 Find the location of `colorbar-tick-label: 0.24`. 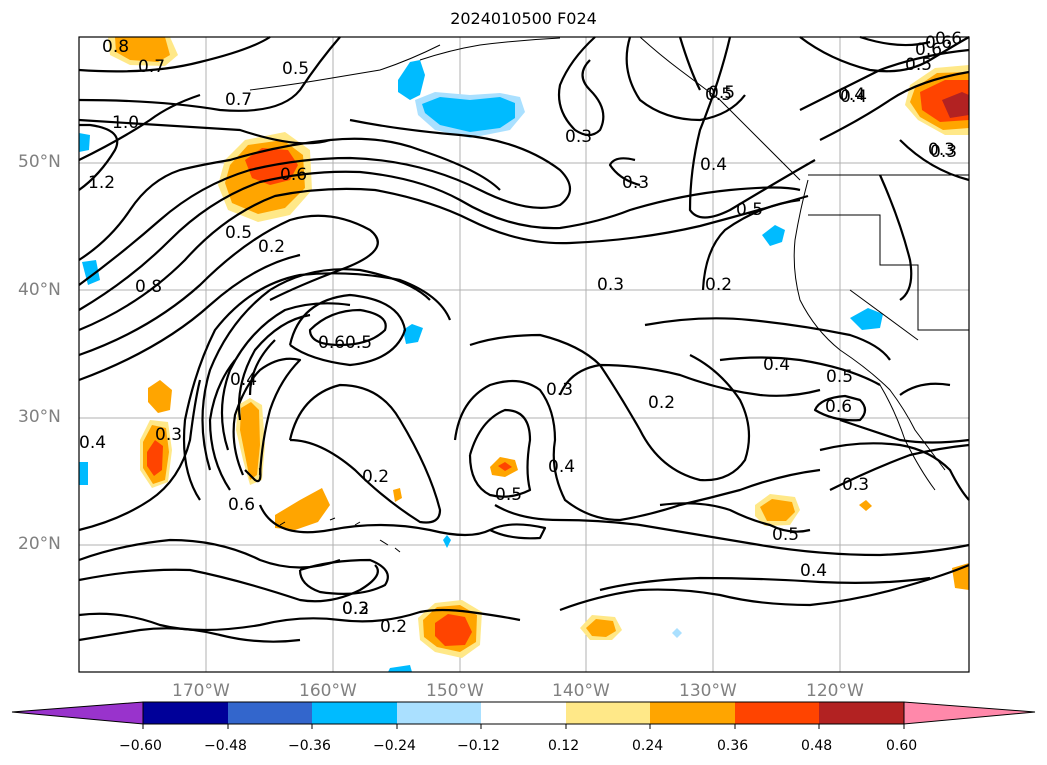

colorbar-tick-label: 0.24 is located at coordinates (648, 746).